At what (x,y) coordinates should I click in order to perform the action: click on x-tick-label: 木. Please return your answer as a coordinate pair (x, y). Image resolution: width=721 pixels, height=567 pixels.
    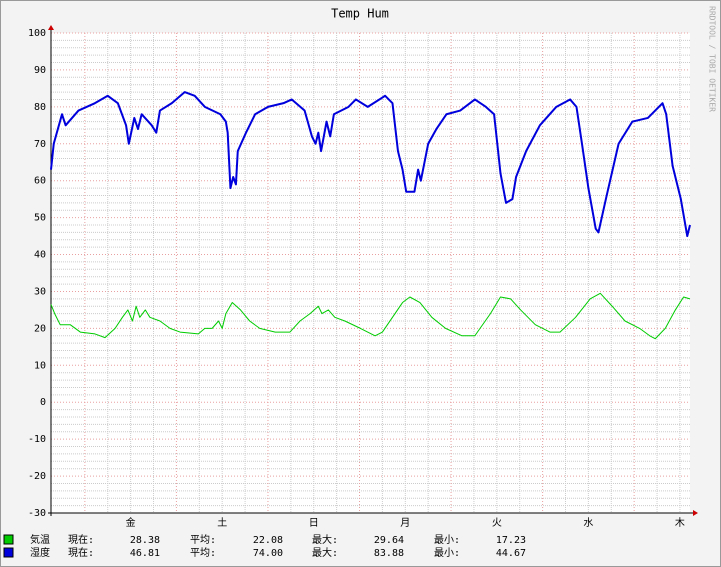
    Looking at the image, I should click on (680, 523).